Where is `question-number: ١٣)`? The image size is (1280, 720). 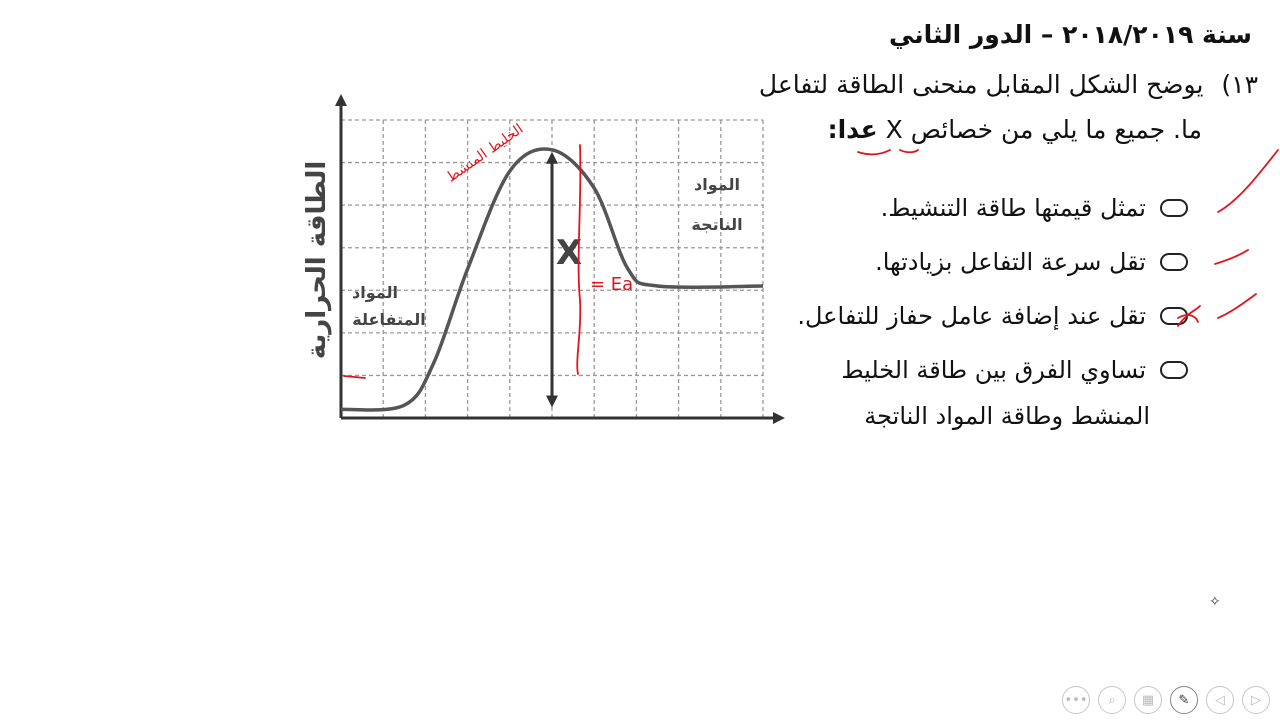
question-number: ١٣) is located at coordinates (1239, 84).